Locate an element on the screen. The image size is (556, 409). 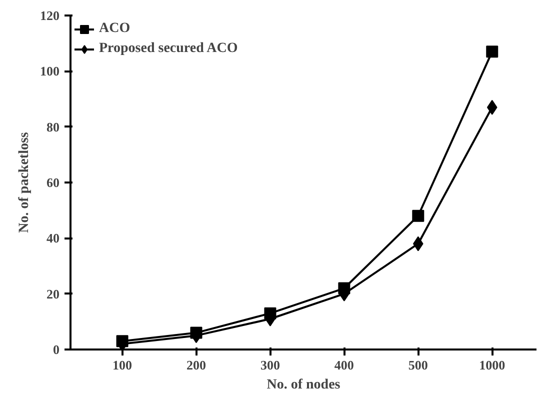
x-tick-label: 300 is located at coordinates (270, 365).